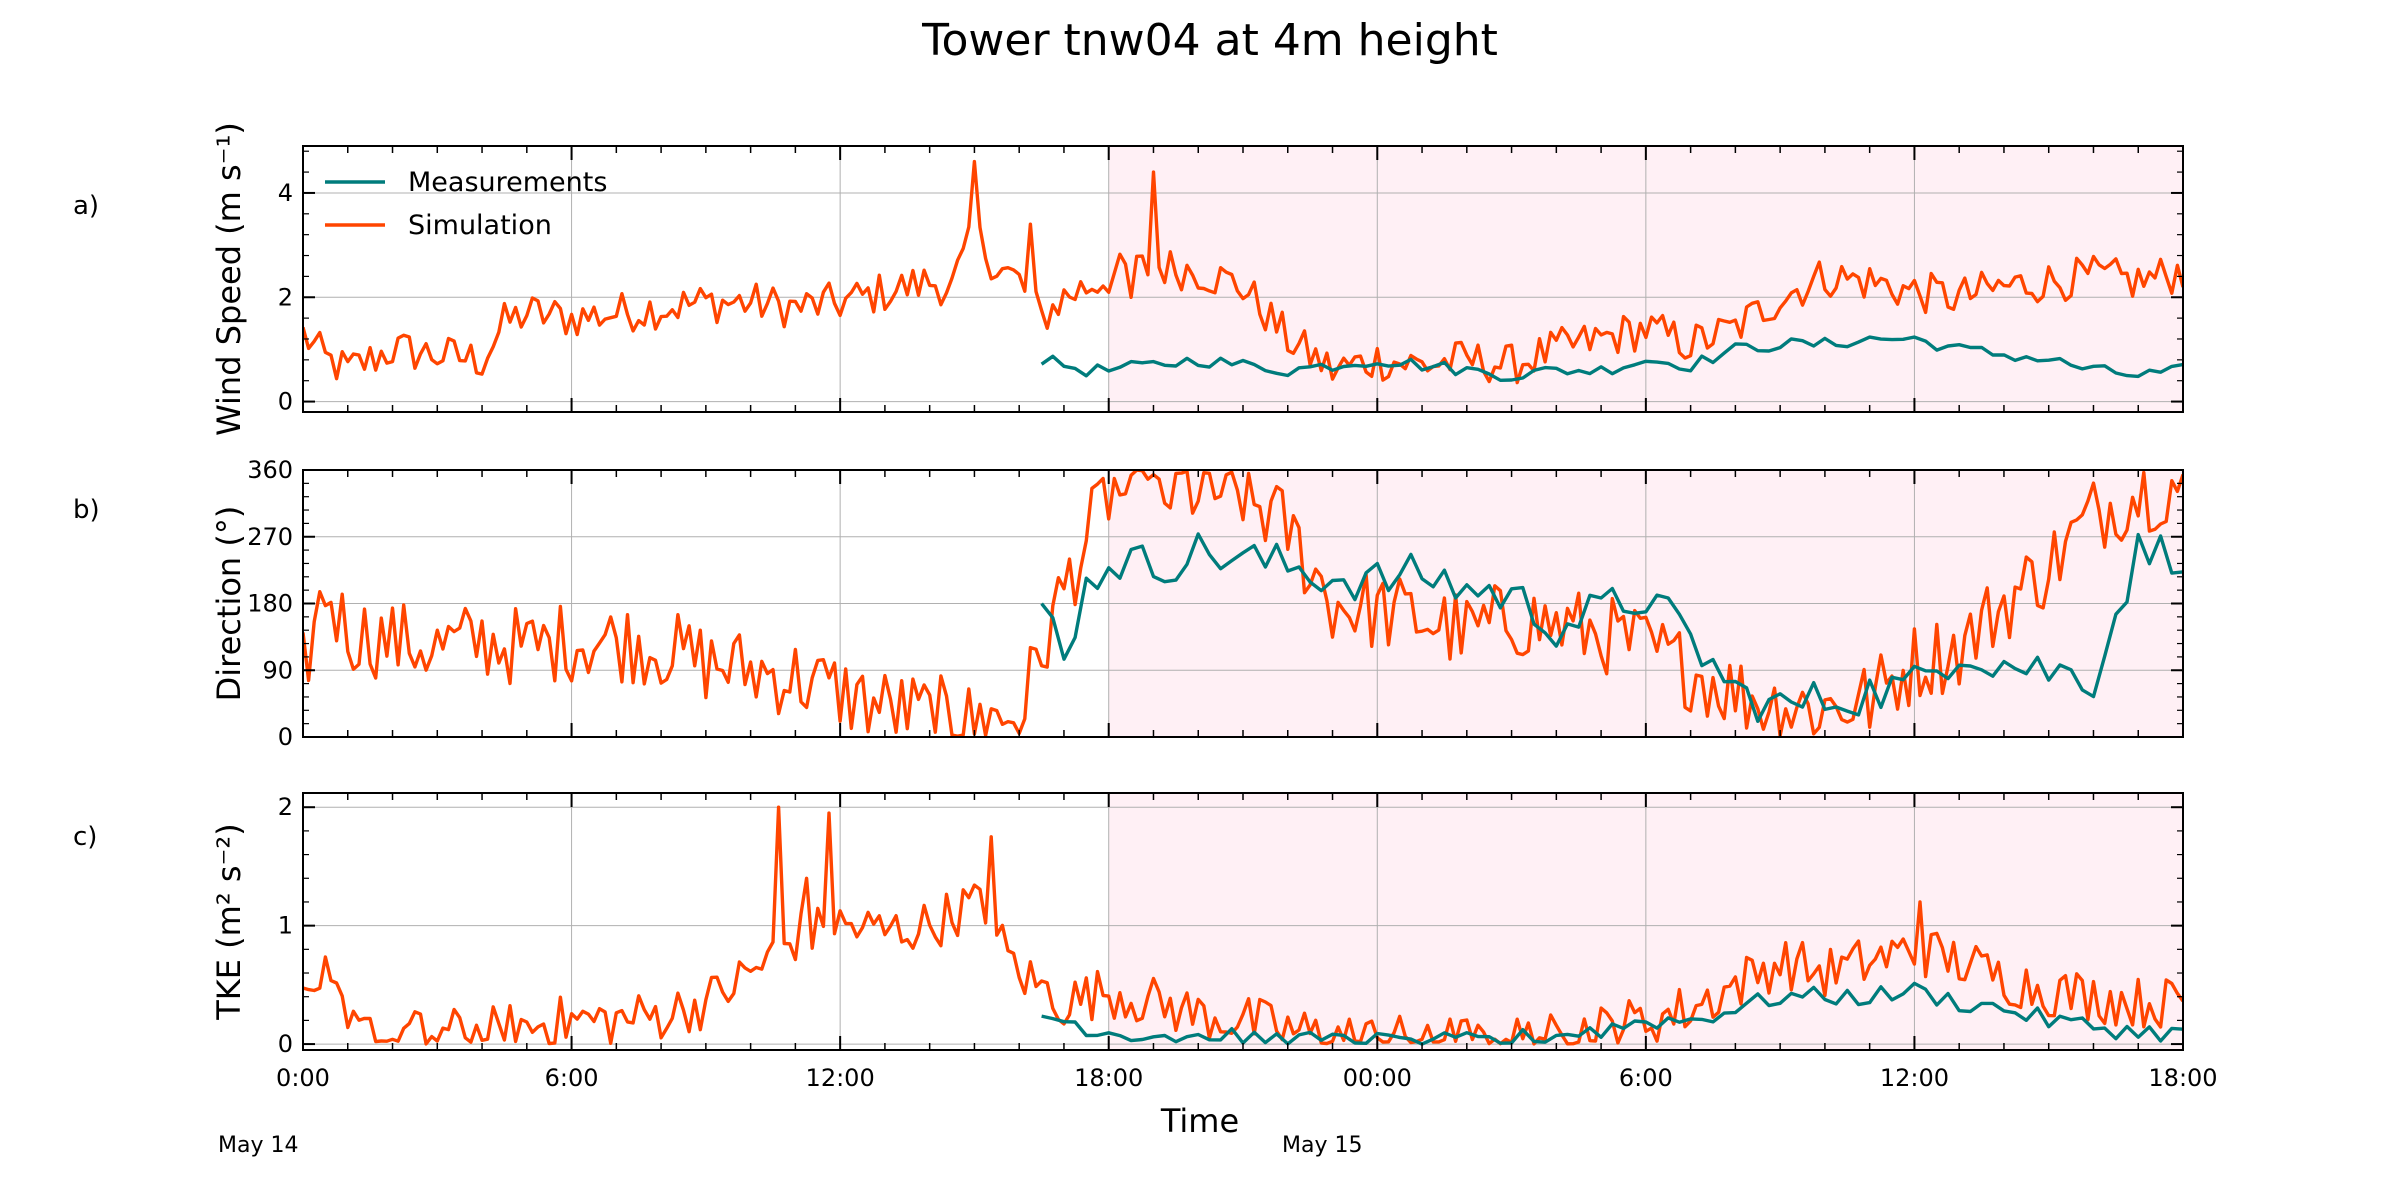  What do you see at coordinates (1377, 1078) in the screenshot?
I see `x-tick-label: 00:00` at bounding box center [1377, 1078].